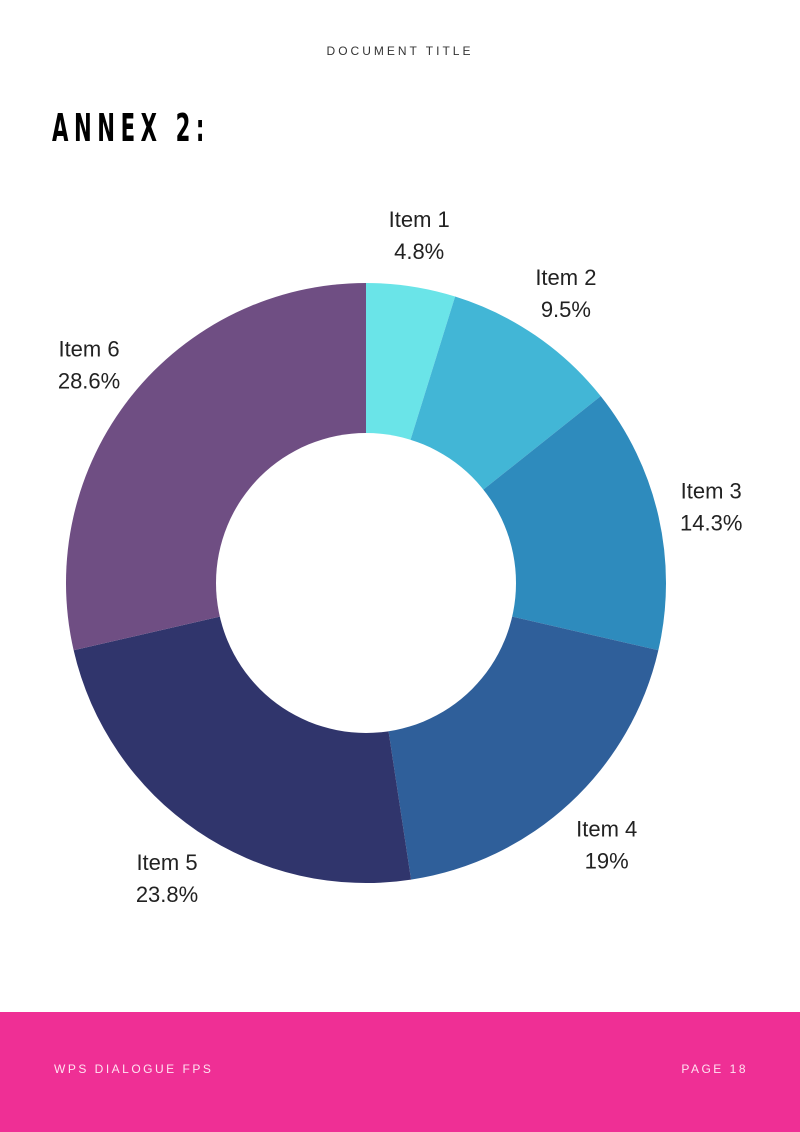 The height and width of the screenshot is (1132, 800). Describe the element at coordinates (419, 251) in the screenshot. I see `slice-value-1: 4.8%` at that location.